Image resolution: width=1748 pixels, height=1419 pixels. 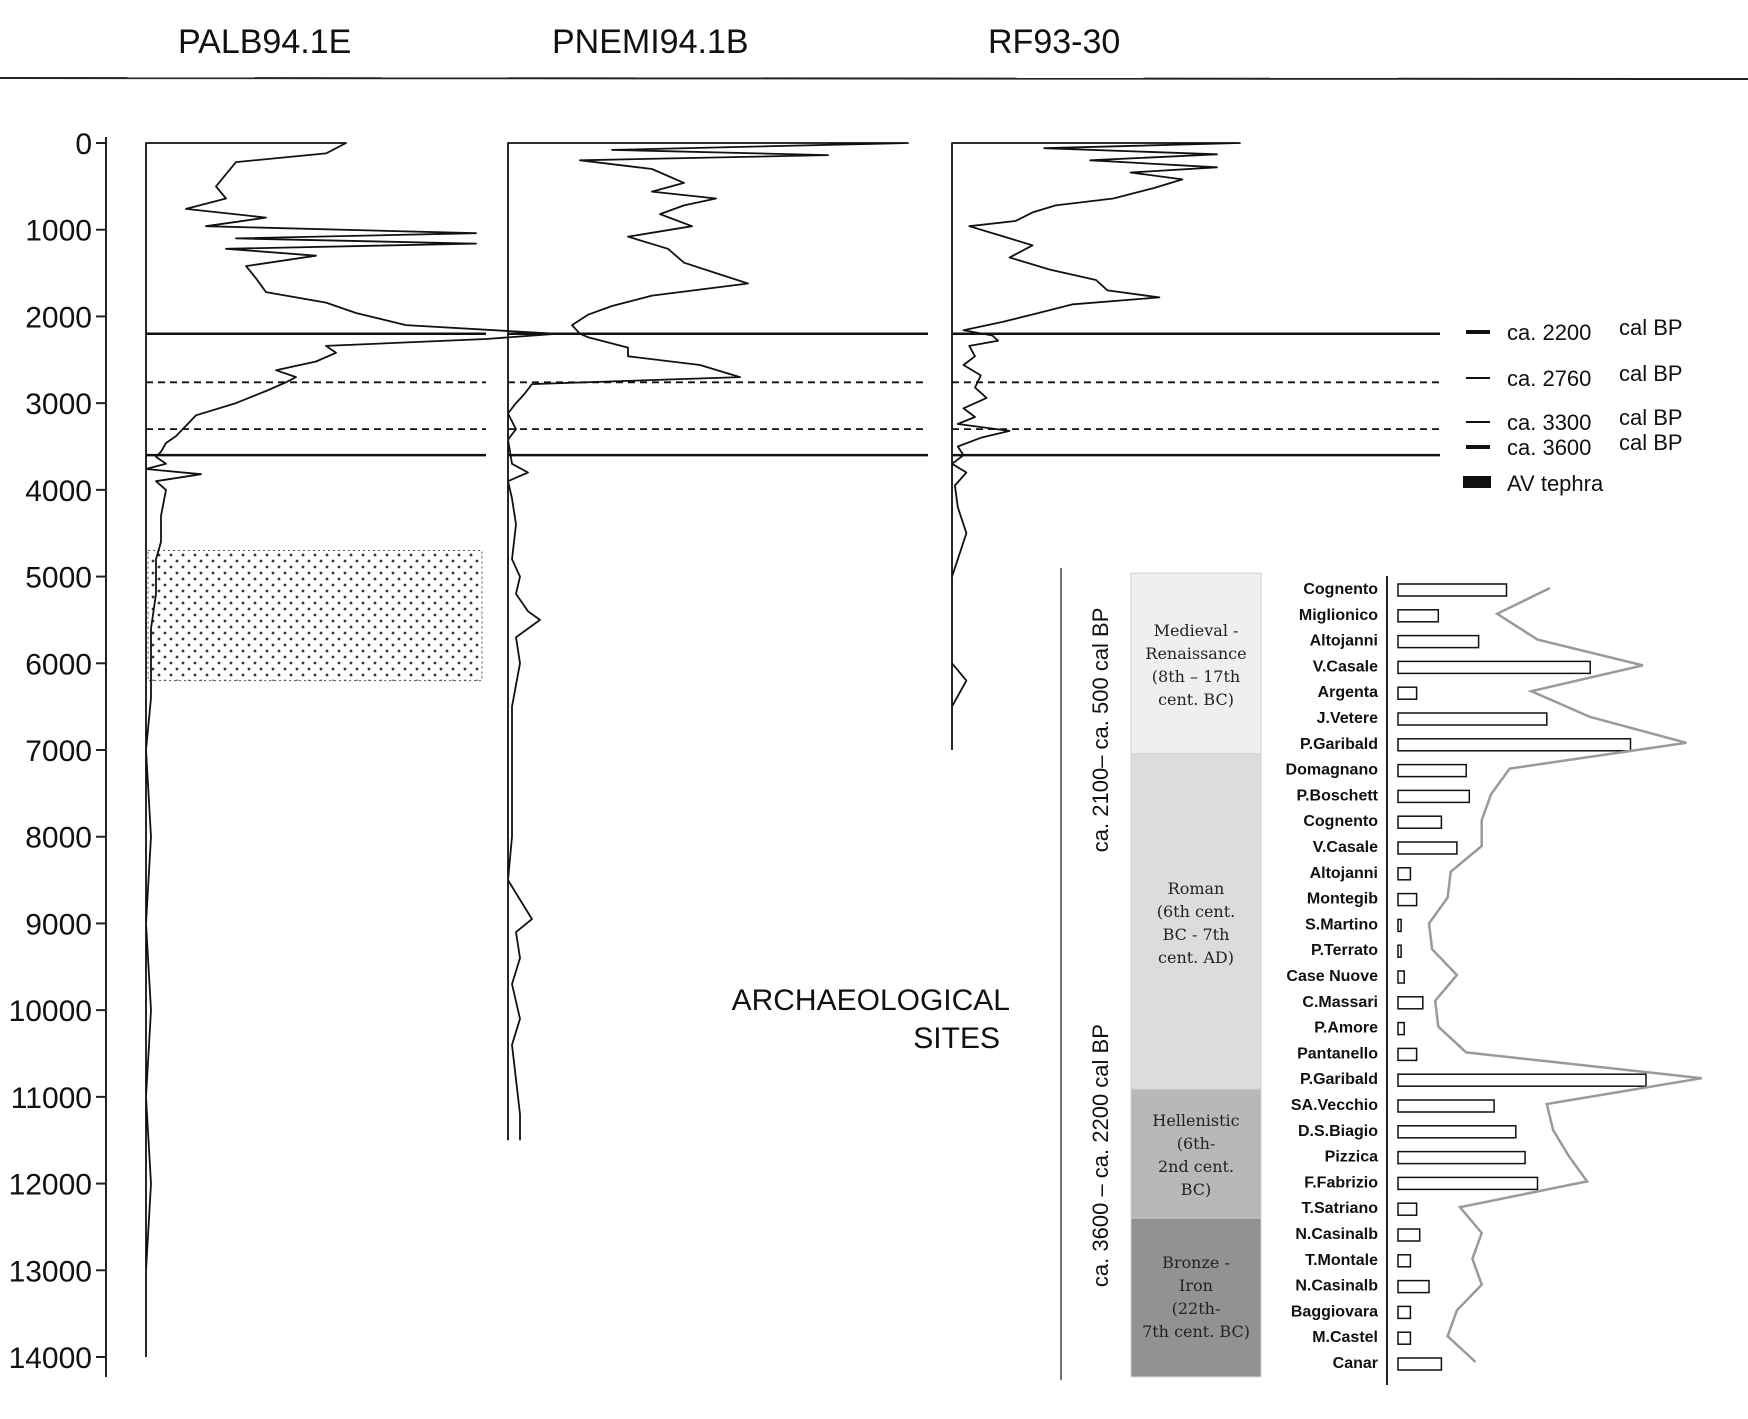 I want to click on site-label: Case Nuove, so click(x=1332, y=976).